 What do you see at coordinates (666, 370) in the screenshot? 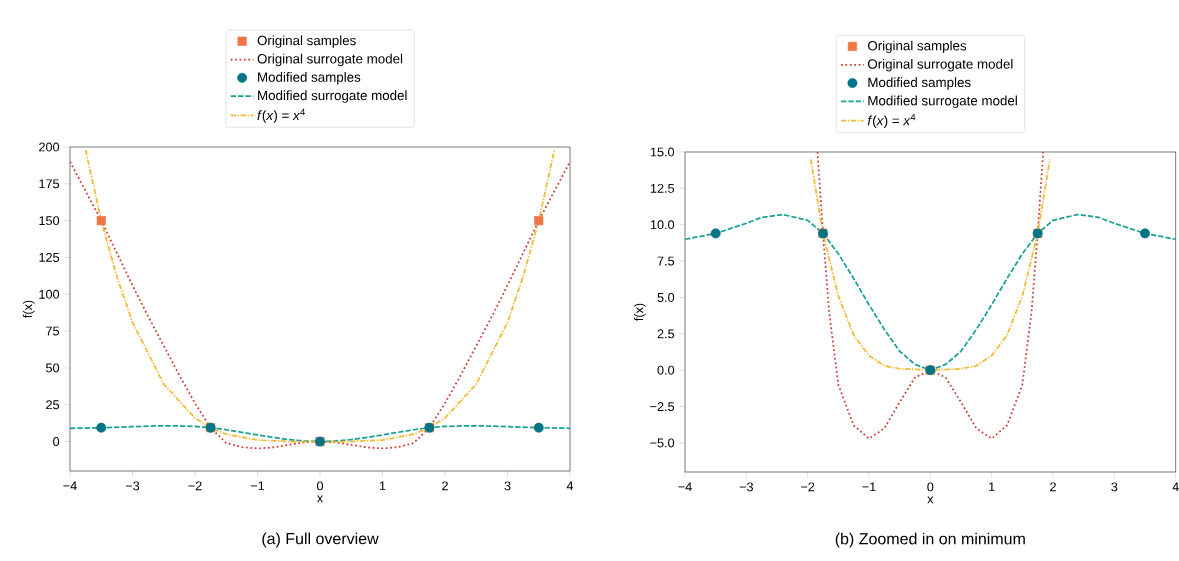
I see `y-tick-label: 0.0` at bounding box center [666, 370].